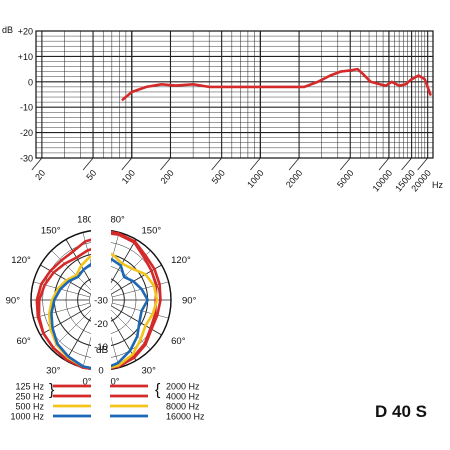 The height and width of the screenshot is (450, 450). Describe the element at coordinates (437, 185) in the screenshot. I see `frequency-x-axis-label: Hz` at that location.